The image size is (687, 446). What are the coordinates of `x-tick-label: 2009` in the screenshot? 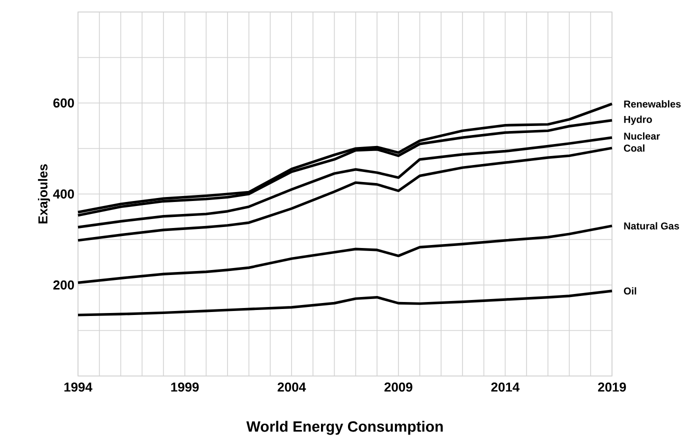 It's located at (398, 387).